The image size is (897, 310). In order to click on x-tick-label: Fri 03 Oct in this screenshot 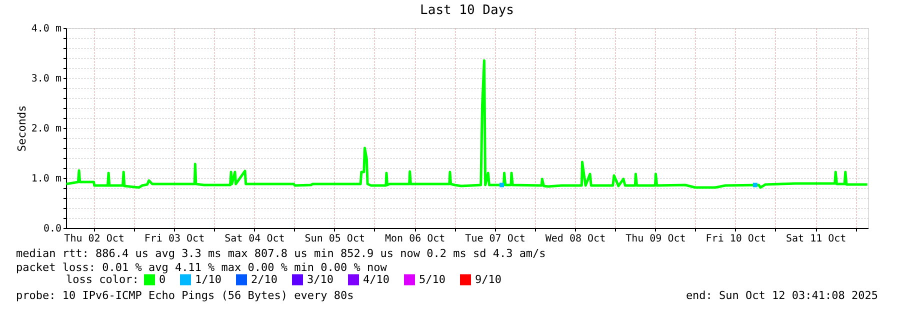, I will do `click(174, 239)`.